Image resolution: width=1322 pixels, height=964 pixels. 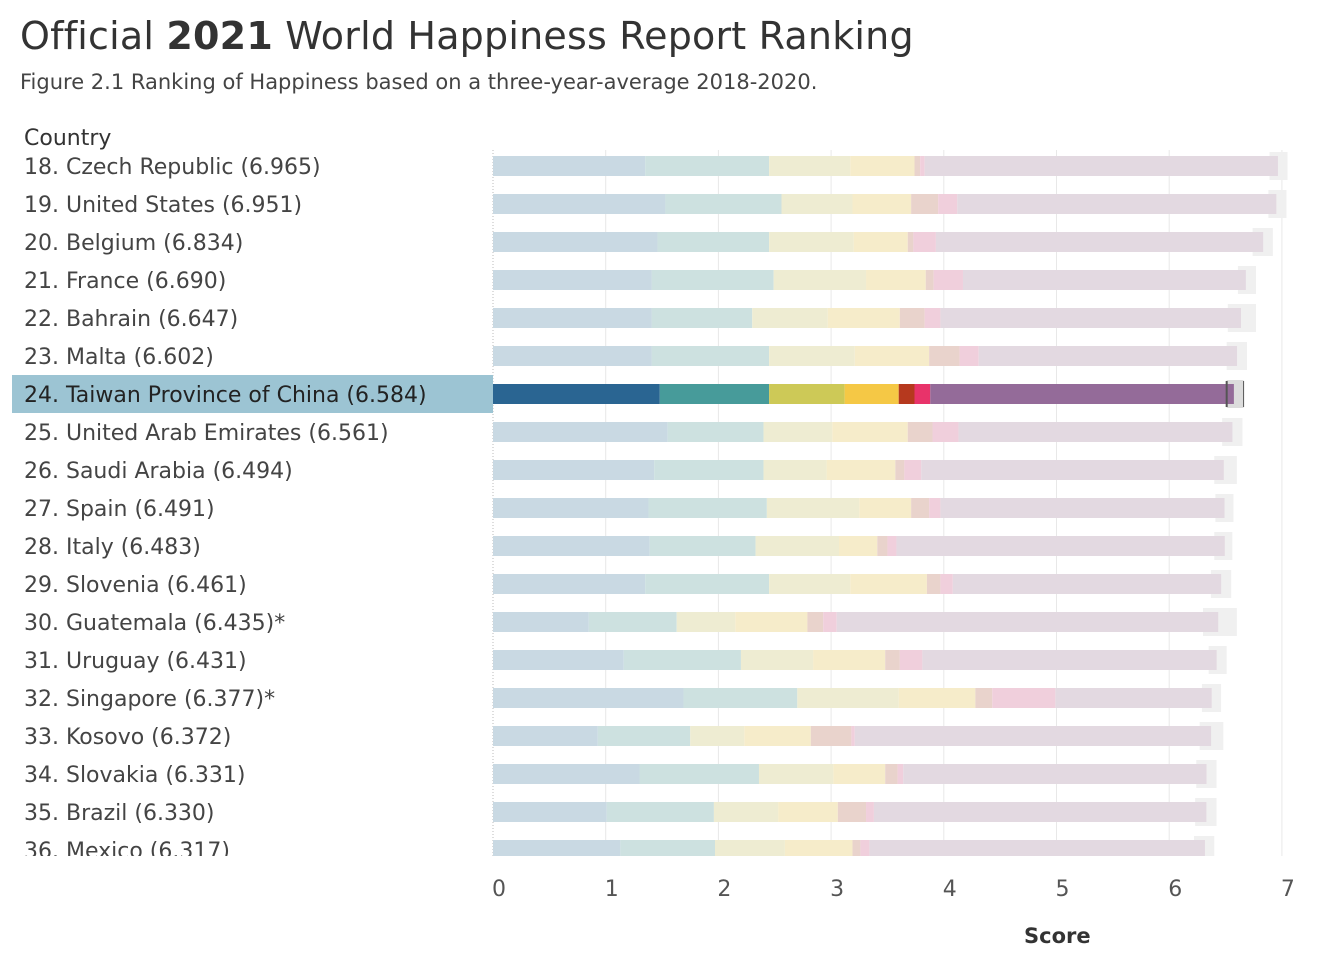 I want to click on country-label: 27. Spain (6.491), so click(x=119, y=509).